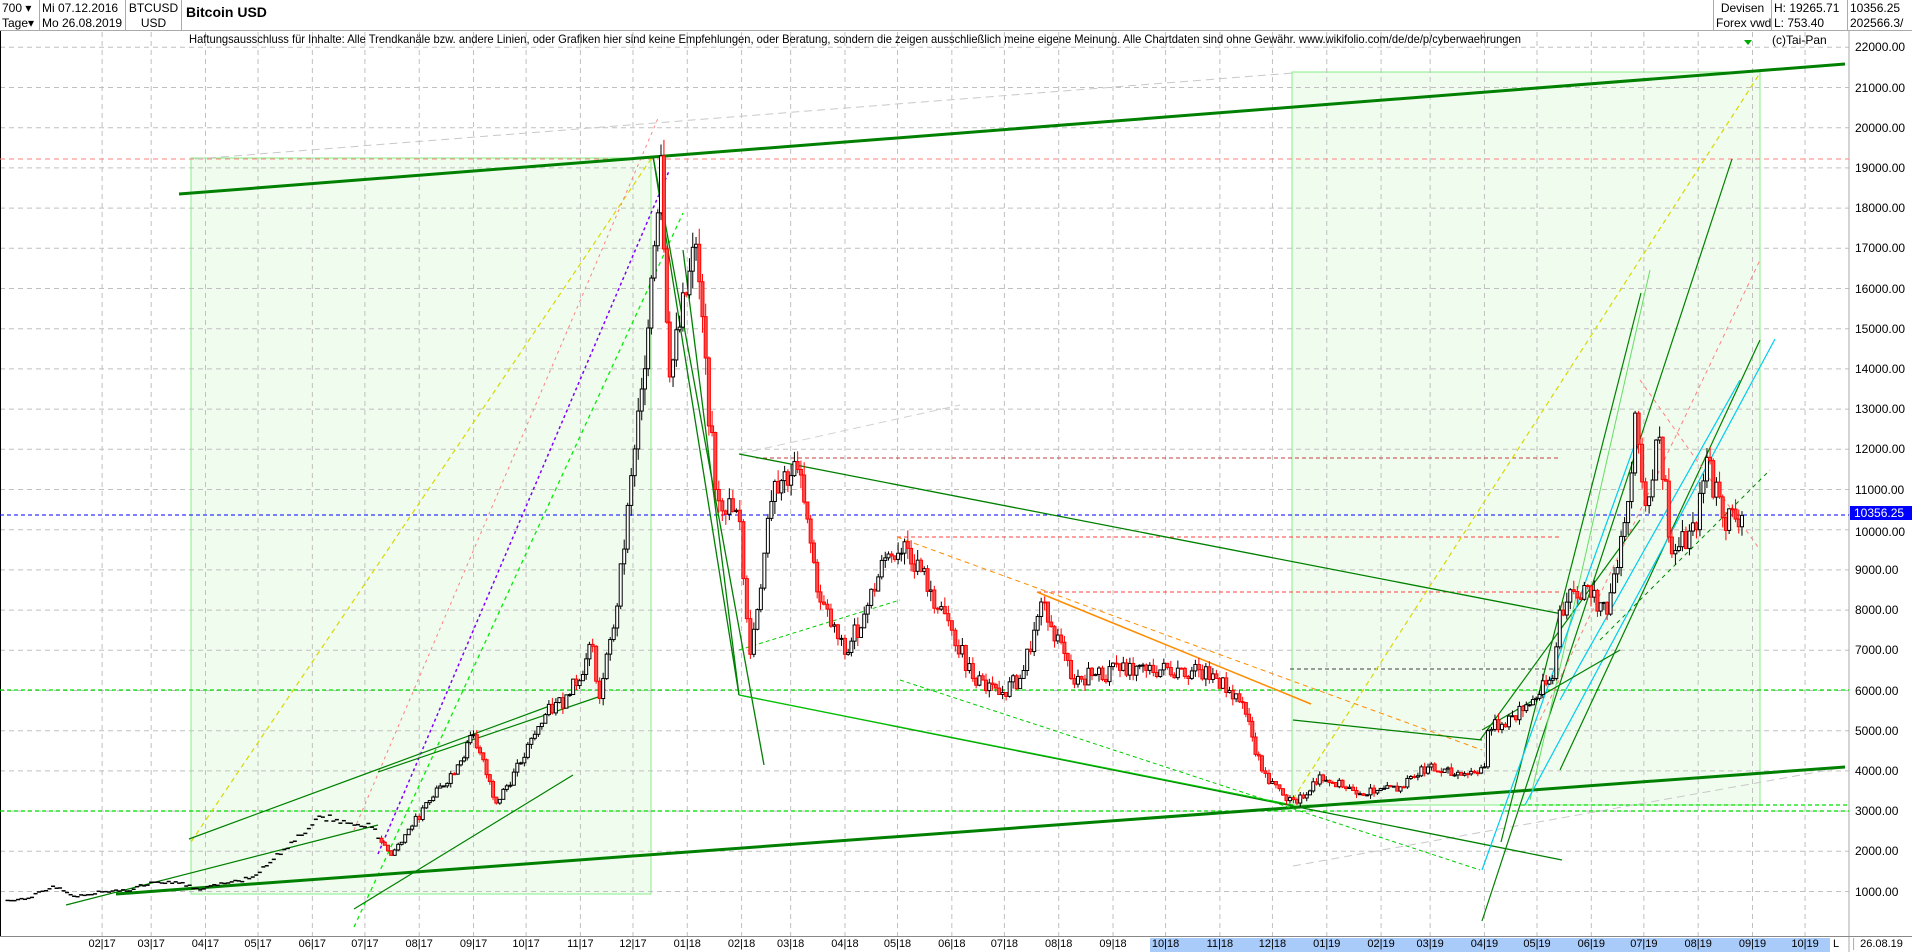 Image resolution: width=1912 pixels, height=952 pixels. What do you see at coordinates (20, 15) in the screenshot?
I see `bars-selector: 700 ▾ Tage▾` at bounding box center [20, 15].